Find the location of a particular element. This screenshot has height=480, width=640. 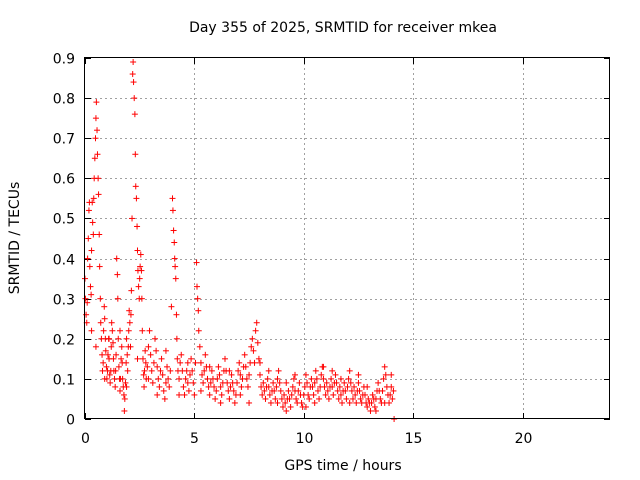

y-axis-label: SRMTID / TECUs is located at coordinates (15, 238).